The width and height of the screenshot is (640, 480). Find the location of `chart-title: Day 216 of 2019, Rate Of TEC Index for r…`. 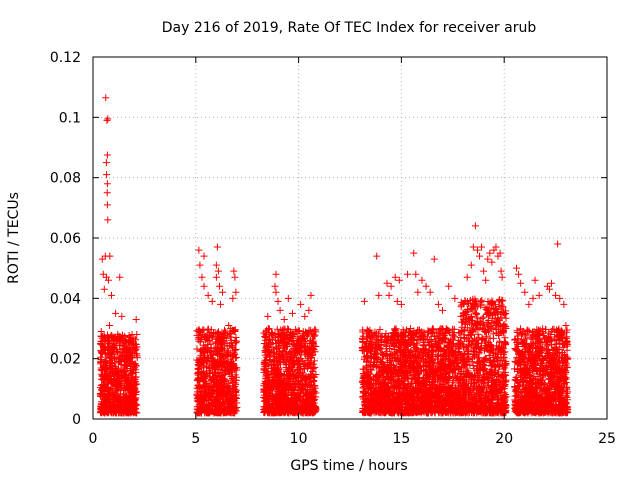

chart-title: Day 216 of 2019, Rate Of TEC Index for r… is located at coordinates (349, 28).